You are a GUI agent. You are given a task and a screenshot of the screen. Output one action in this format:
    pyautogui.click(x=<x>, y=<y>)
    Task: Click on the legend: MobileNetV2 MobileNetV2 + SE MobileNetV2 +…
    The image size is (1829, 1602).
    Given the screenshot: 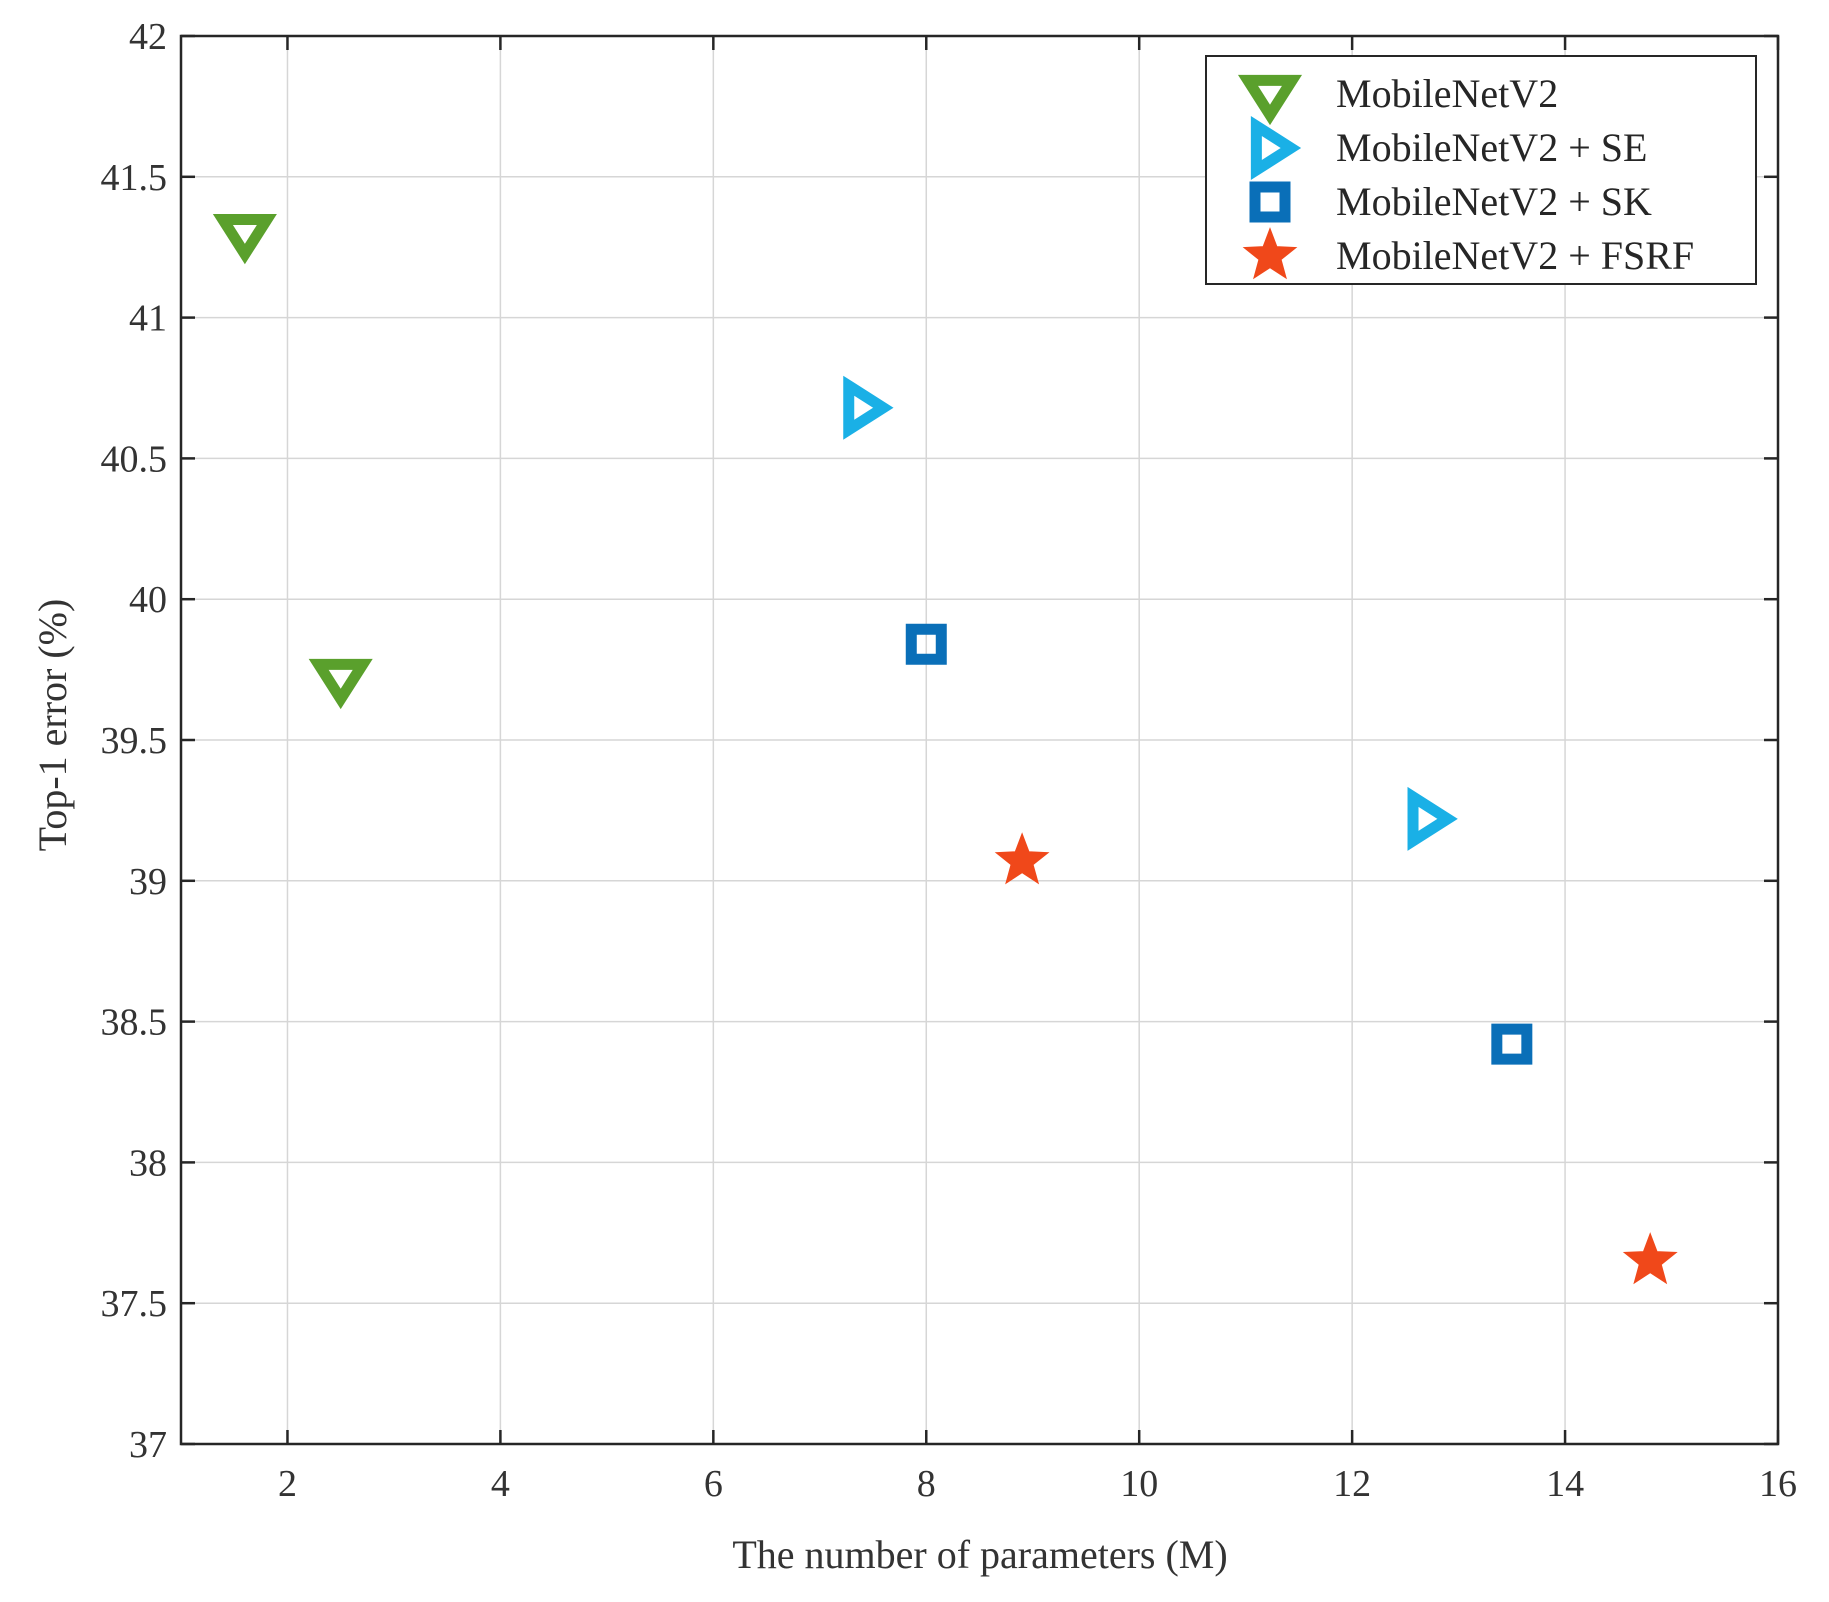 What is the action you would take?
    pyautogui.click(x=1481, y=170)
    